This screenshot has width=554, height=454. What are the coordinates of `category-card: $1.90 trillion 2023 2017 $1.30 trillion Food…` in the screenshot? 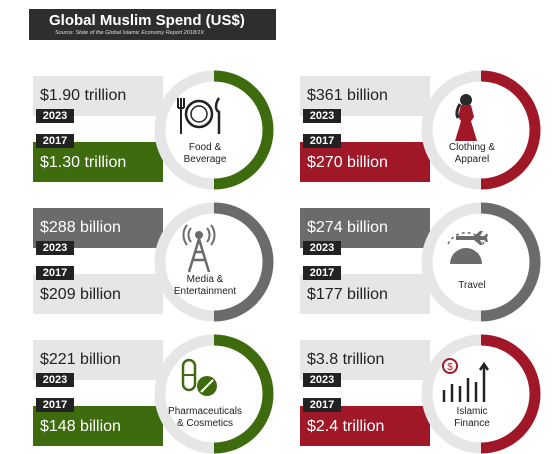 It's located at (153, 130).